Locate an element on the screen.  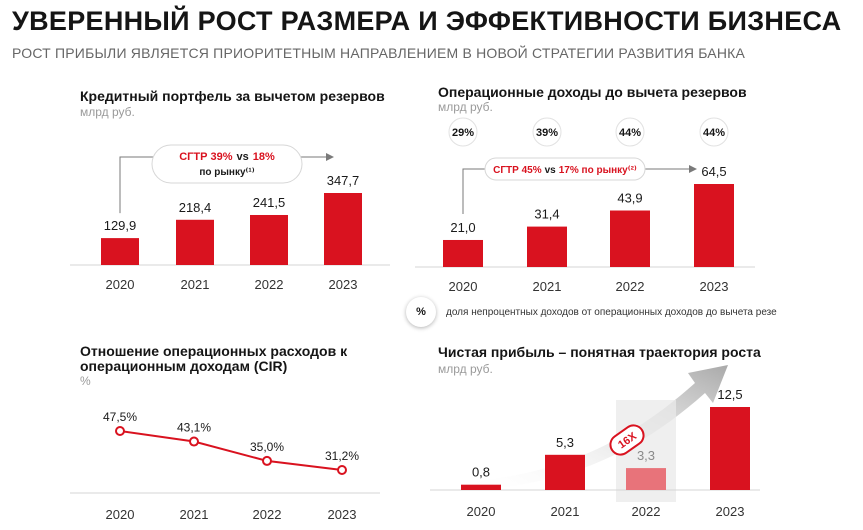
value-label-2021: 5,3 is located at coordinates (565, 442).